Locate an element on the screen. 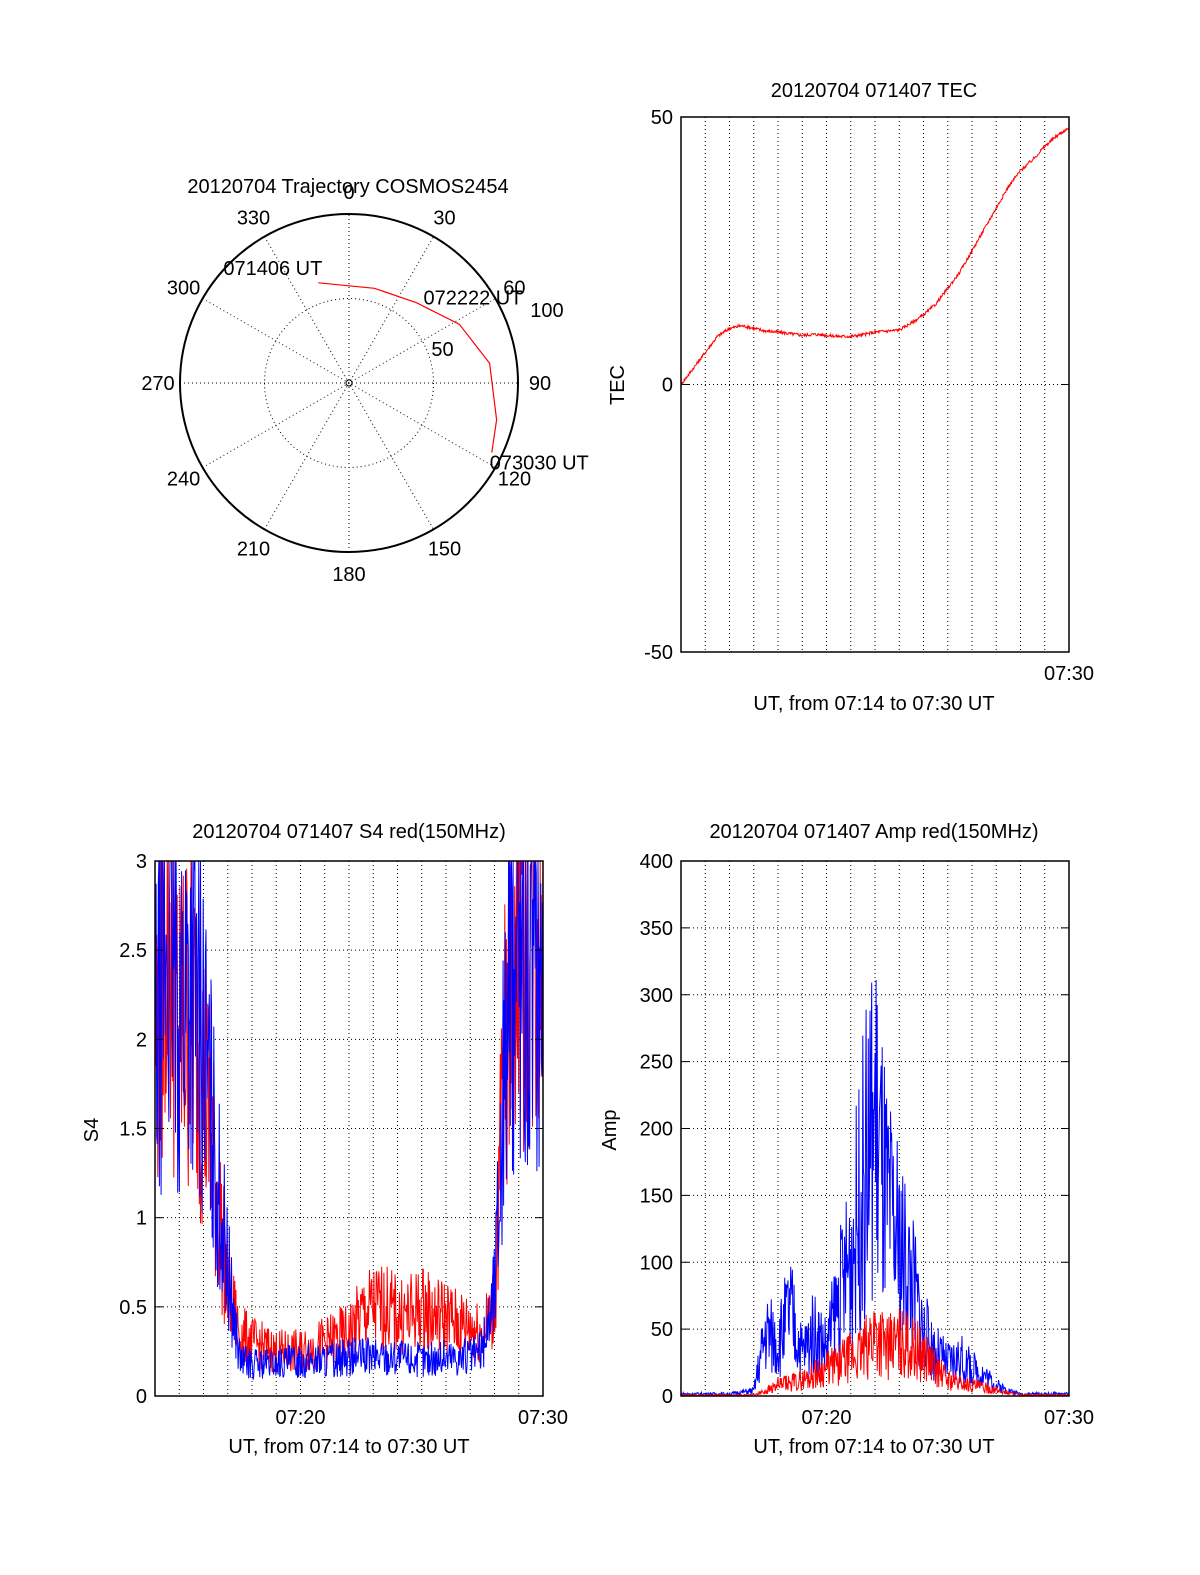 The width and height of the screenshot is (1200, 1575). y-tick-label: 0.5 is located at coordinates (133, 1308).